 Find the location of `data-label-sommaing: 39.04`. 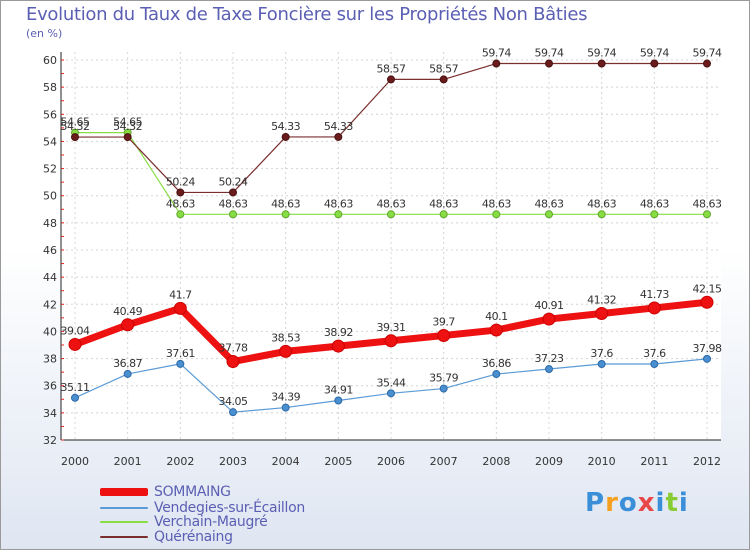

data-label-sommaing: 39.04 is located at coordinates (75, 330).